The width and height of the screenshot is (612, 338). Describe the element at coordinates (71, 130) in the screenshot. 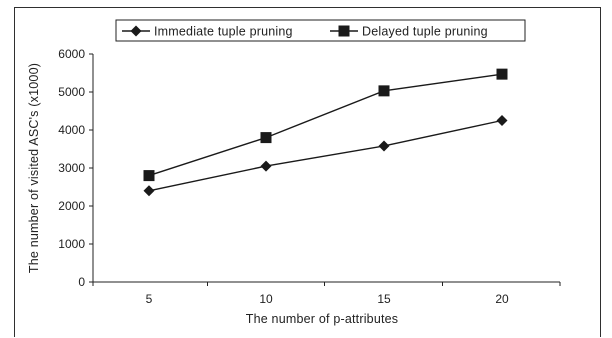

I see `y-tick-label: 4000` at that location.